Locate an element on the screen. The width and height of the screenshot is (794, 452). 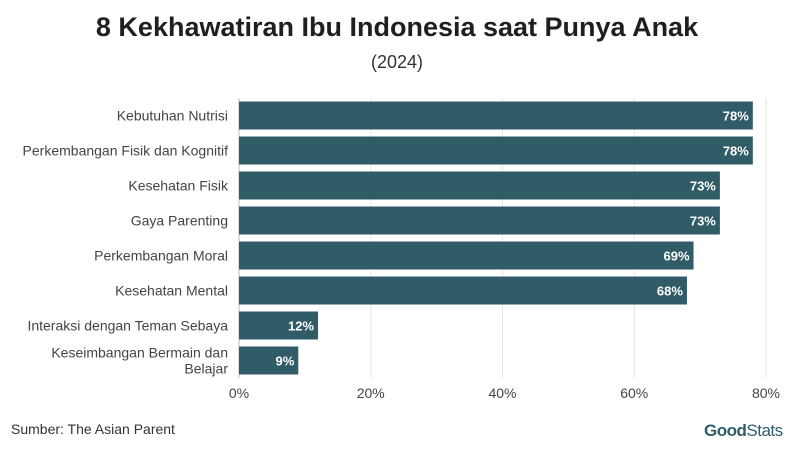
category-label: Perkembangan Moral is located at coordinates (161, 256).